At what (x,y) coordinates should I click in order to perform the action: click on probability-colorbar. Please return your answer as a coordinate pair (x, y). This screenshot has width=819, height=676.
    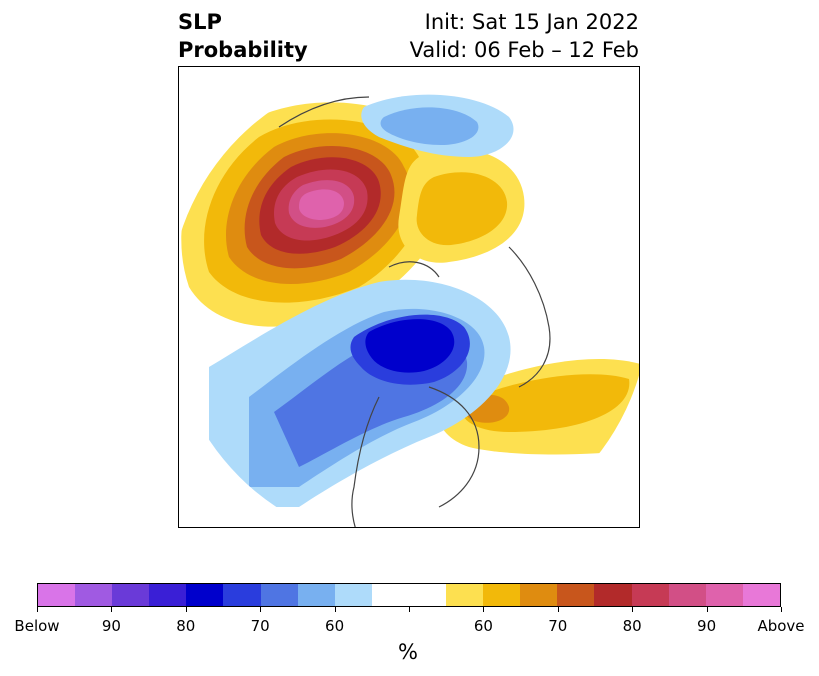
    Looking at the image, I should click on (409, 595).